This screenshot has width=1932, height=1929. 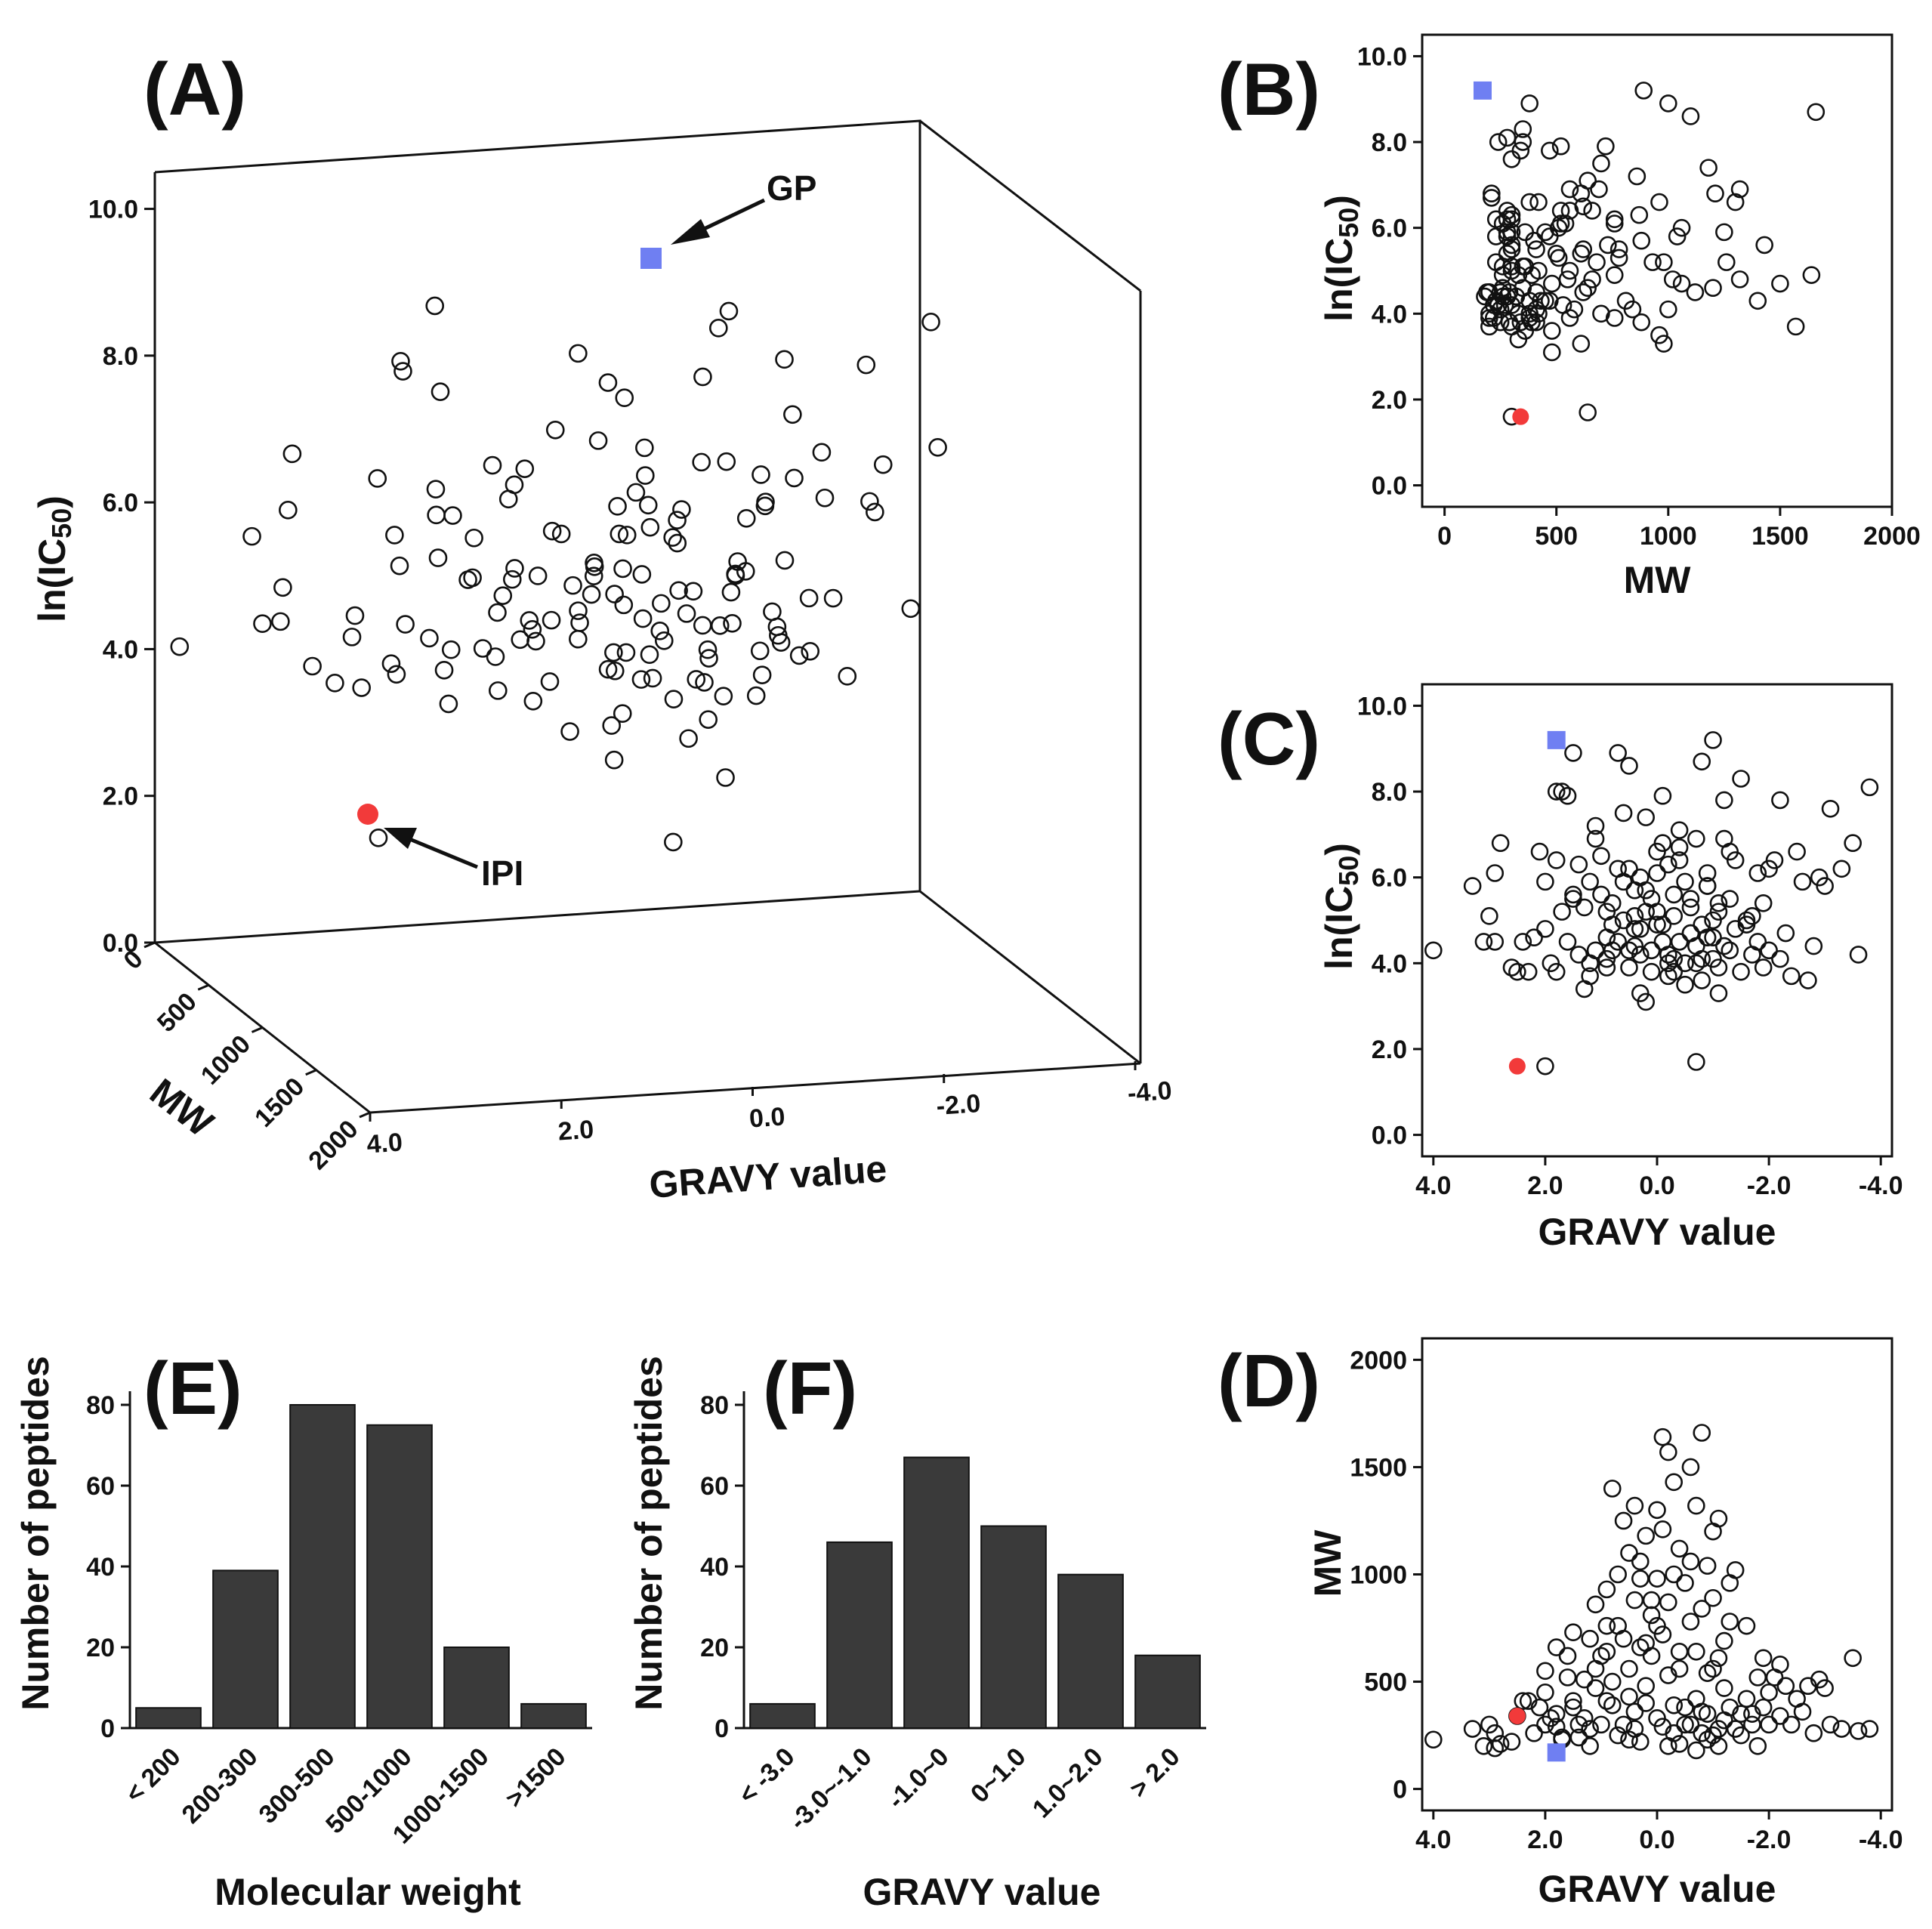 I want to click on panel-c-y-title: ln(IC50), so click(x=1341, y=906).